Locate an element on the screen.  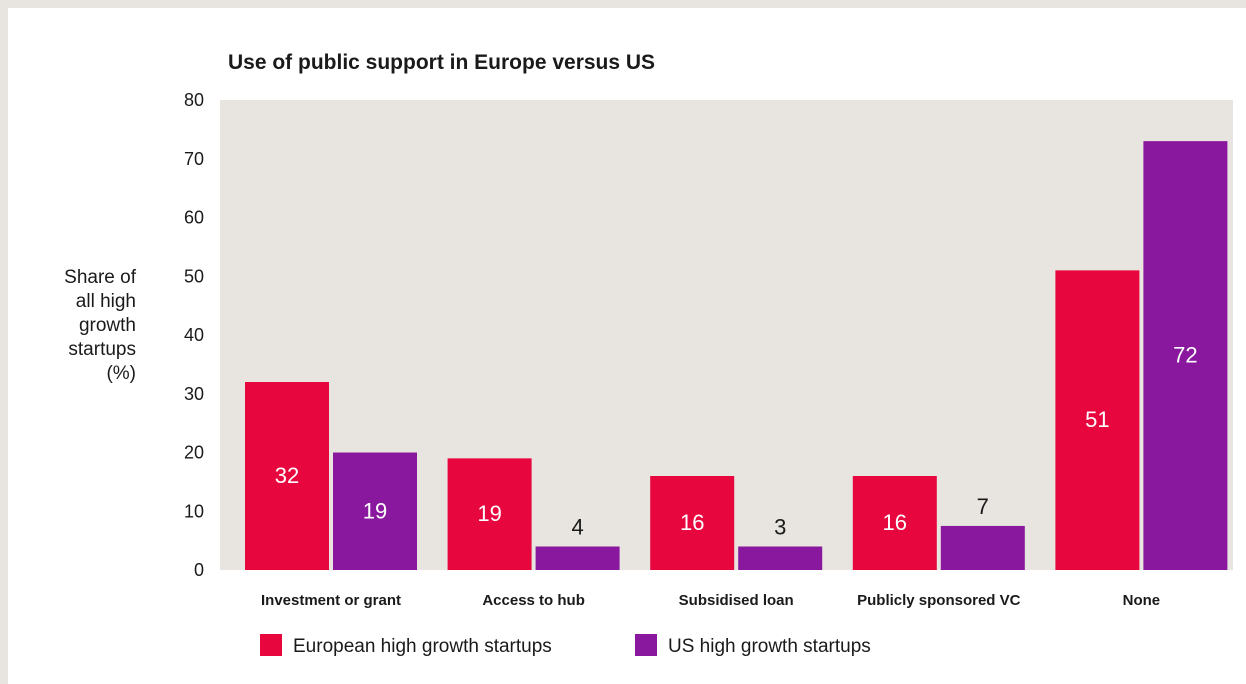
x-tick-label: Access to hub is located at coordinates (533, 600).